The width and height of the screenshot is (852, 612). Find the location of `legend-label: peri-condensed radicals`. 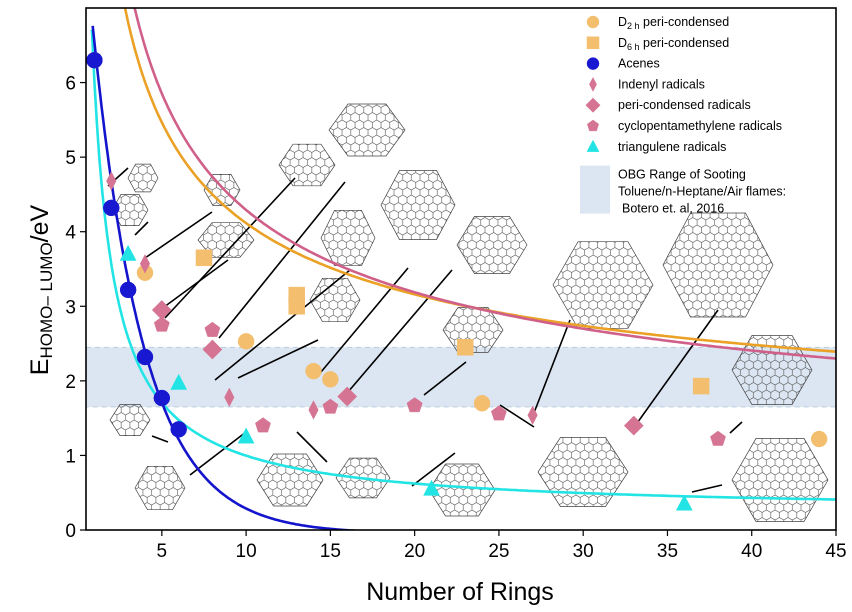

legend-label: peri-condensed radicals is located at coordinates (684, 105).